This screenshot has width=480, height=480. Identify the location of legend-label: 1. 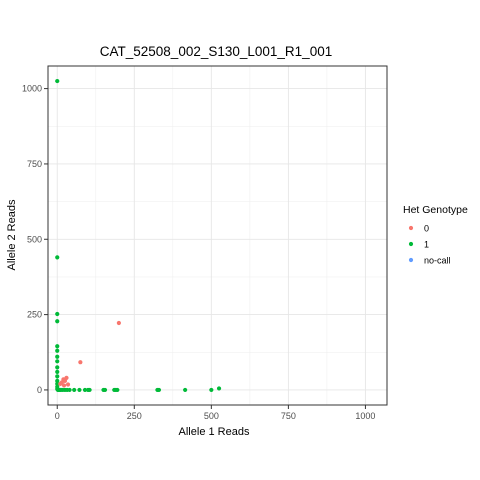
(426, 245).